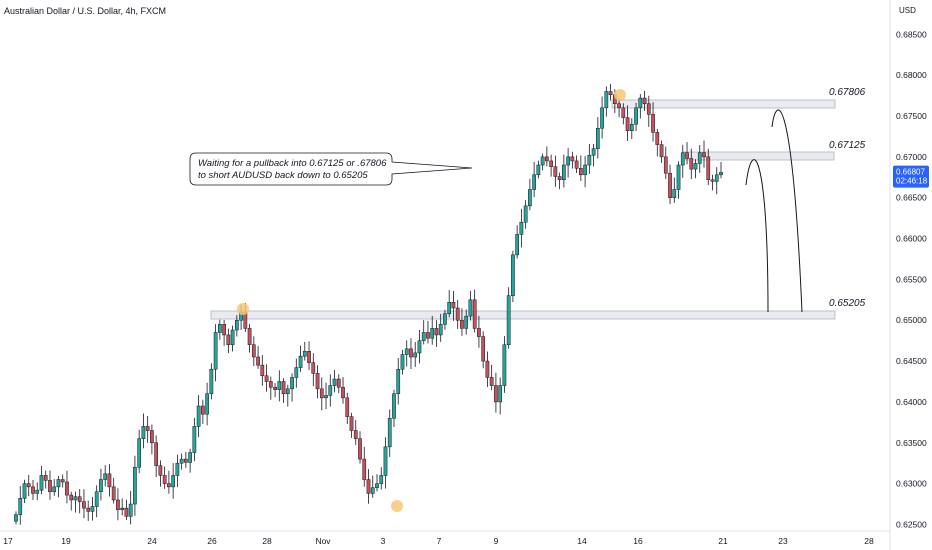 Image resolution: width=932 pixels, height=550 pixels. I want to click on current-price-tag: 0.66807 02:46:18, so click(911, 176).